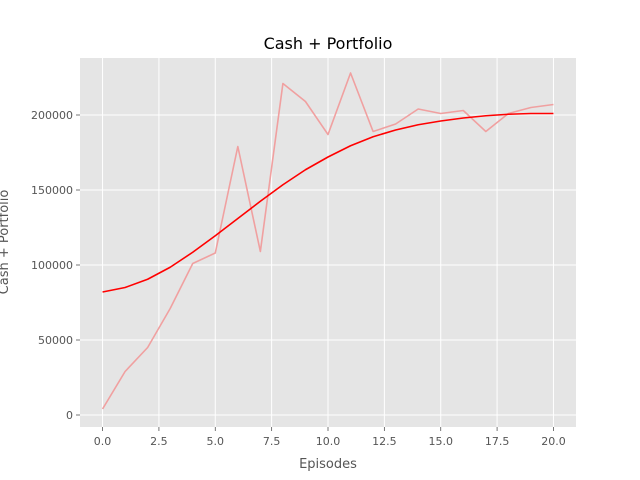  What do you see at coordinates (272, 441) in the screenshot?
I see `x-tick-label: 7.5` at bounding box center [272, 441].